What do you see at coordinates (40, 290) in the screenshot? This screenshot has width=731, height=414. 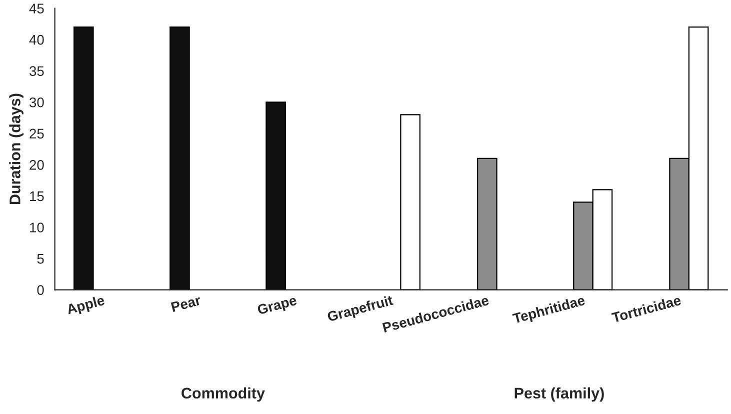 I see `y-tick-label: 0` at bounding box center [40, 290].